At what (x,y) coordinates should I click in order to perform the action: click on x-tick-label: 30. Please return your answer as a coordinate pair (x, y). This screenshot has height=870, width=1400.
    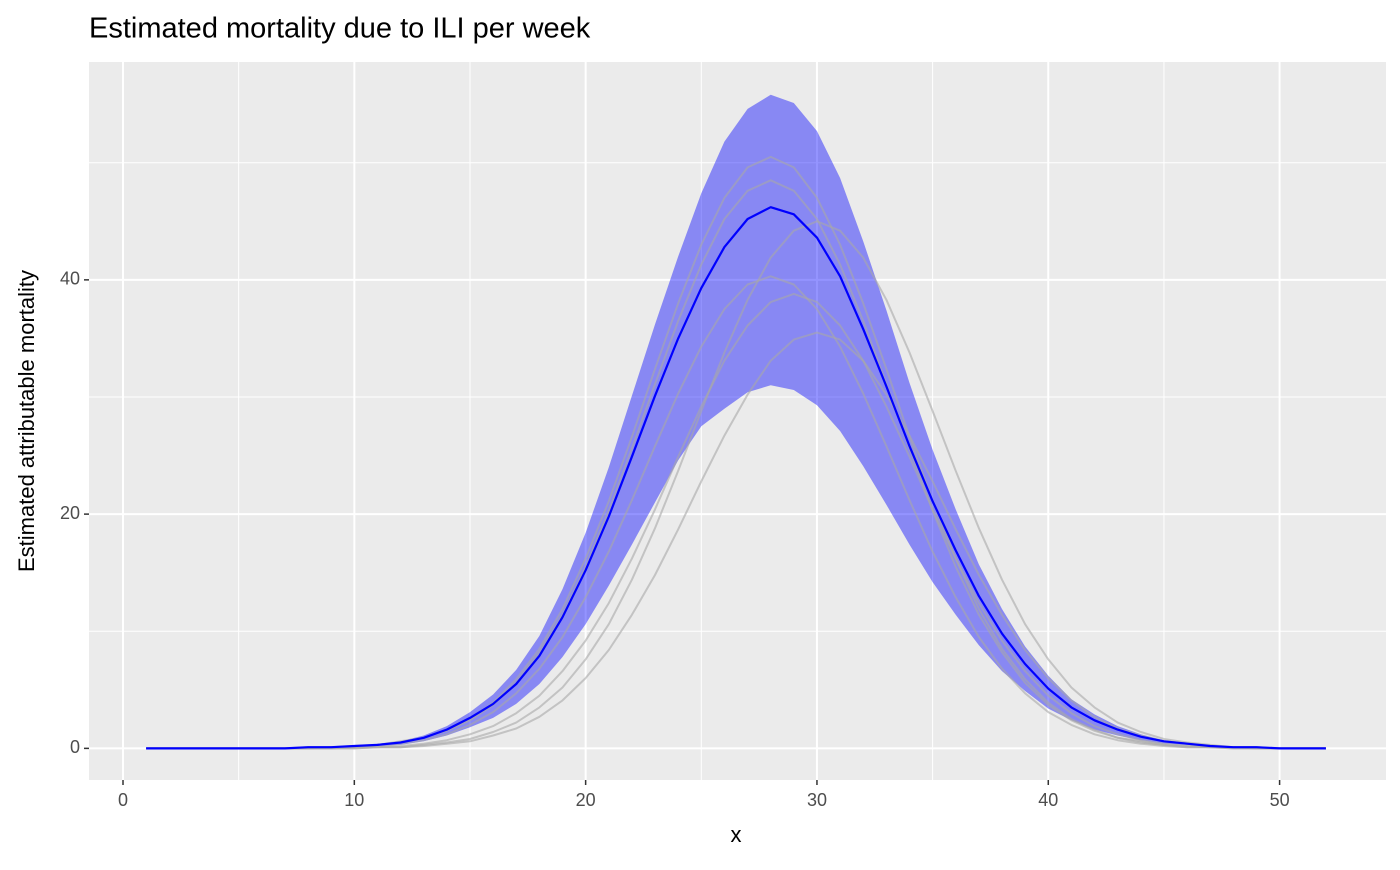
    Looking at the image, I should click on (817, 800).